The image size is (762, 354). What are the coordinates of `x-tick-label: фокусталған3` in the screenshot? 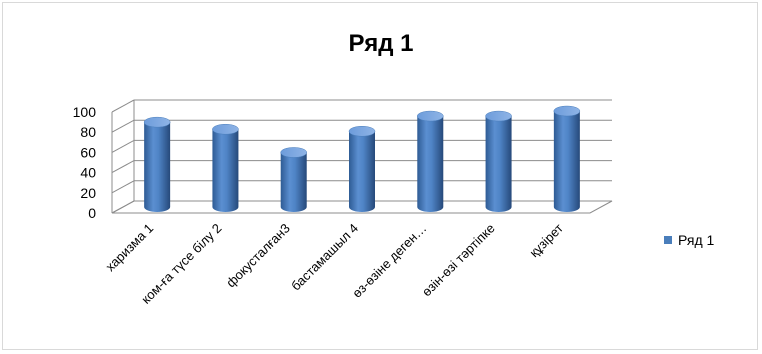 It's located at (258, 256).